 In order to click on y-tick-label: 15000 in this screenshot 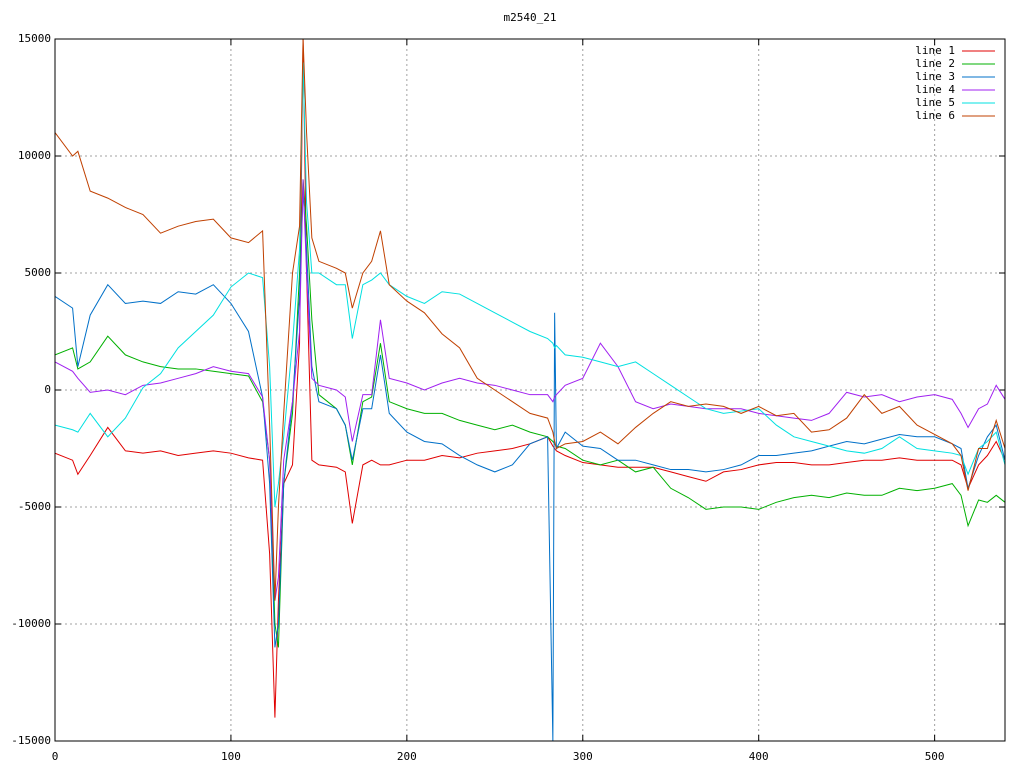, I will do `click(34, 38)`.